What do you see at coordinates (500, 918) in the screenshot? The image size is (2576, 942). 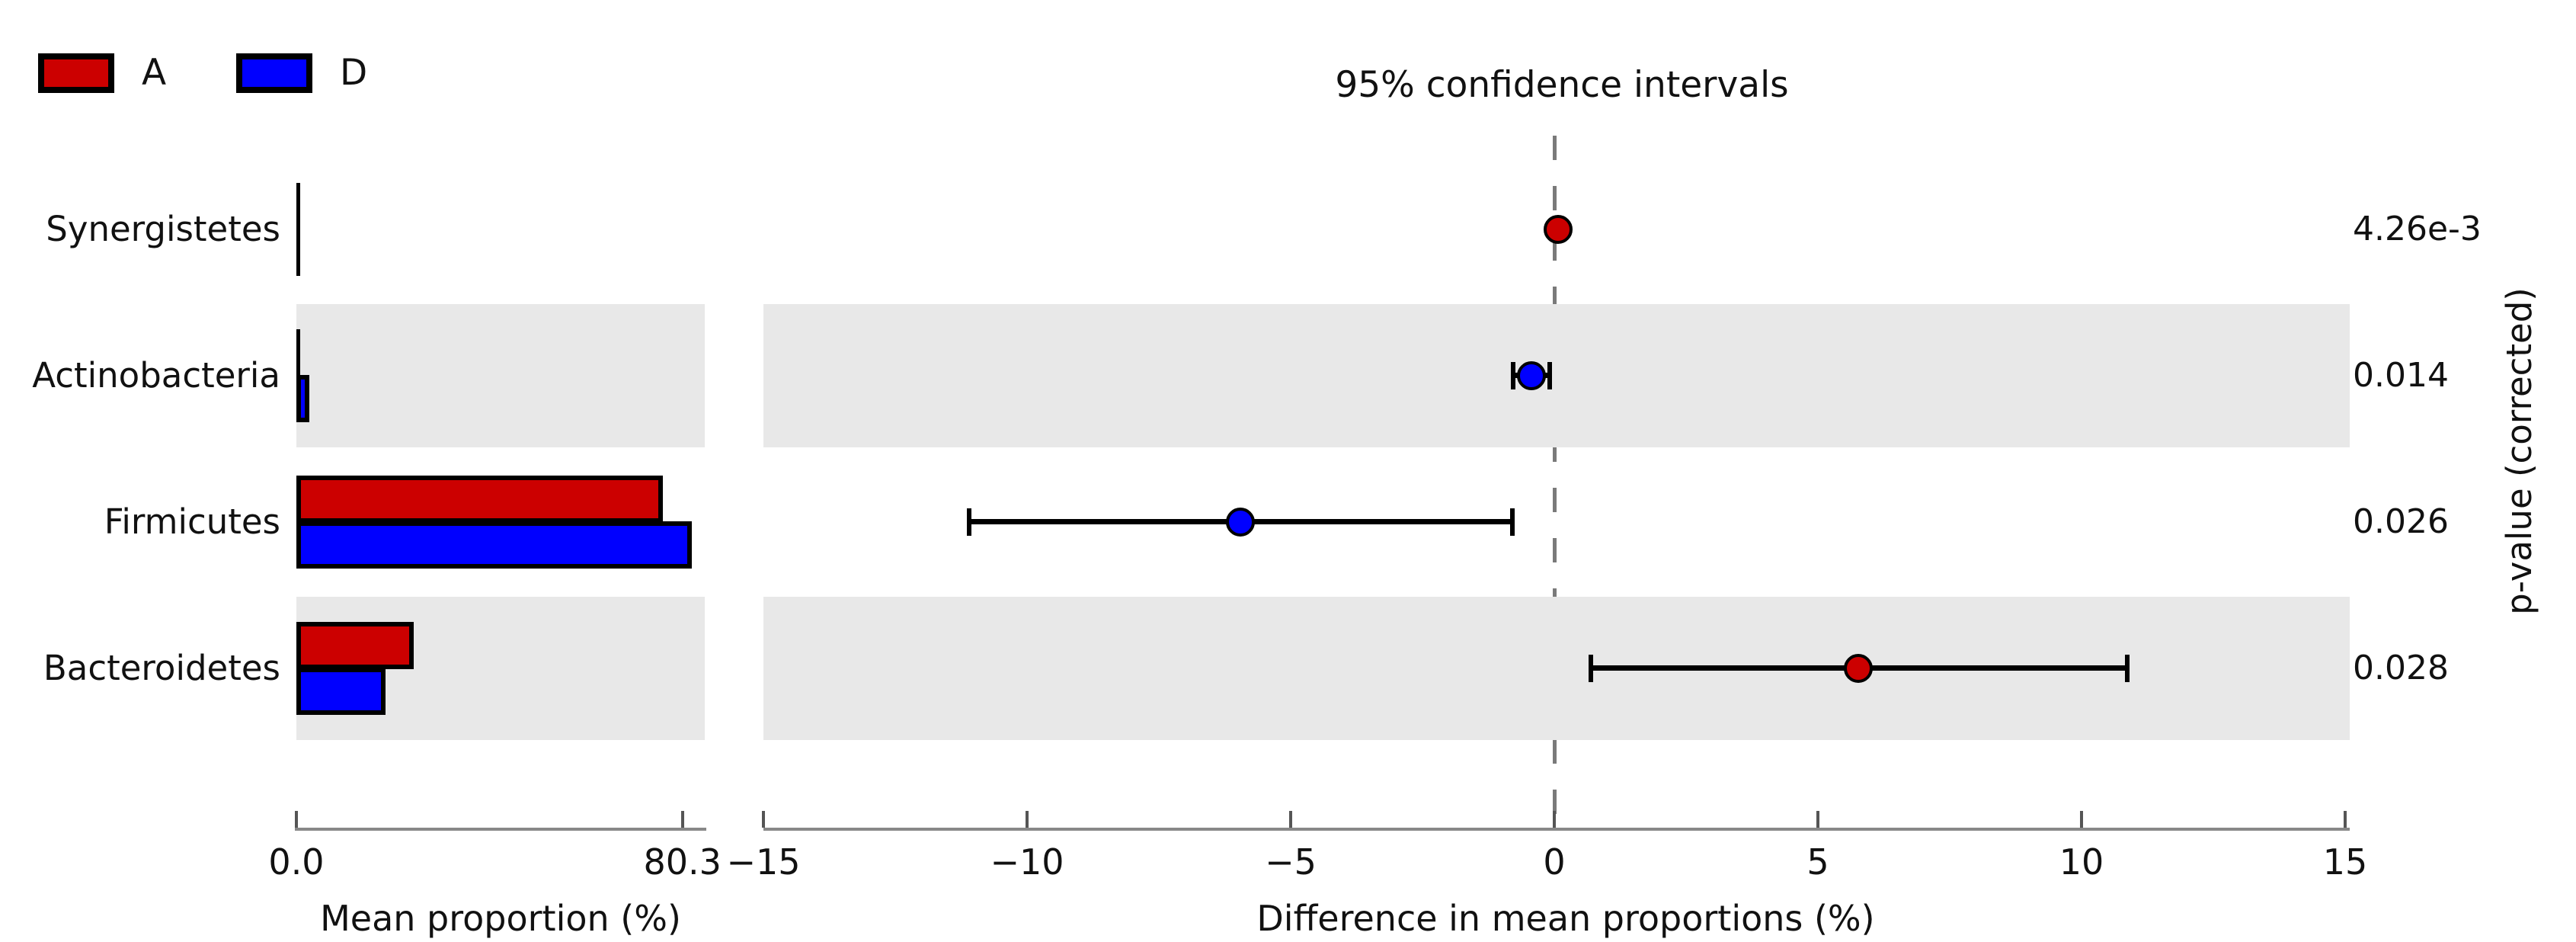 I see `left-axis-title: Mean proportion (%)` at bounding box center [500, 918].